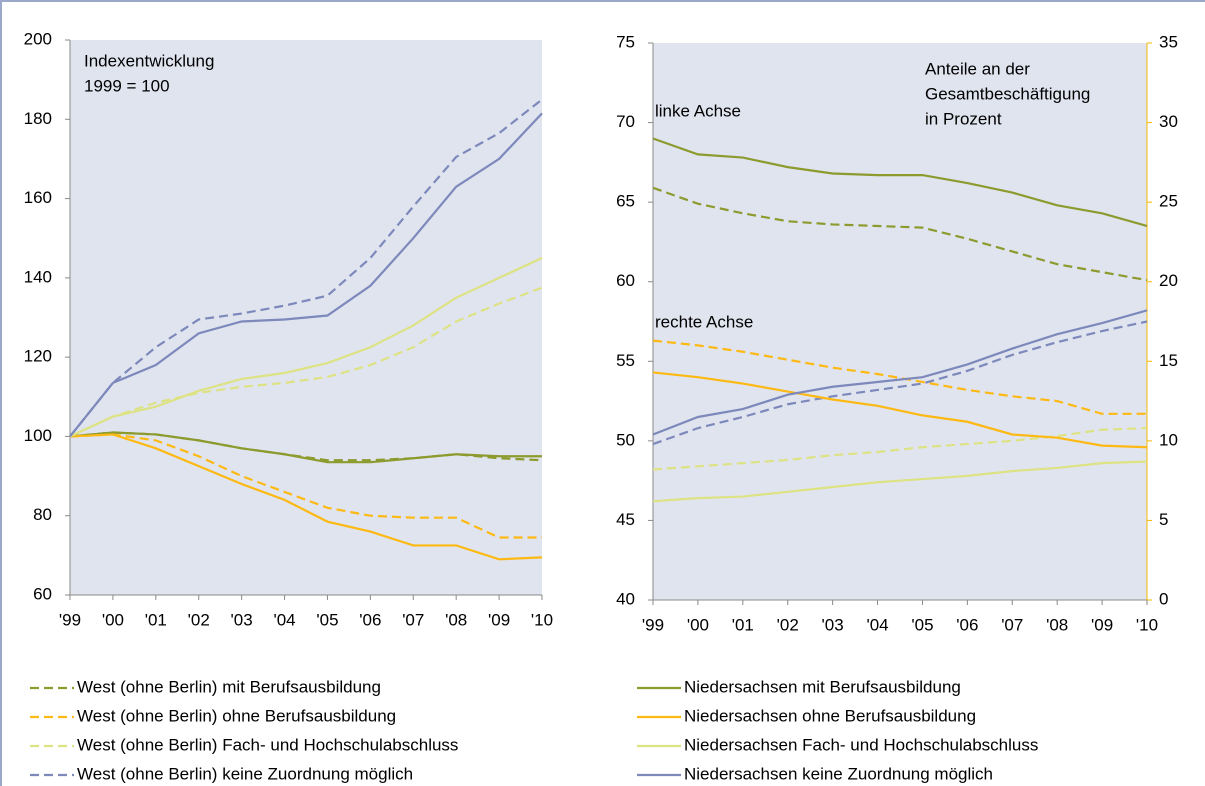 Image resolution: width=1205 pixels, height=786 pixels. What do you see at coordinates (42, 514) in the screenshot?
I see `y-tick-label: 80` at bounding box center [42, 514].